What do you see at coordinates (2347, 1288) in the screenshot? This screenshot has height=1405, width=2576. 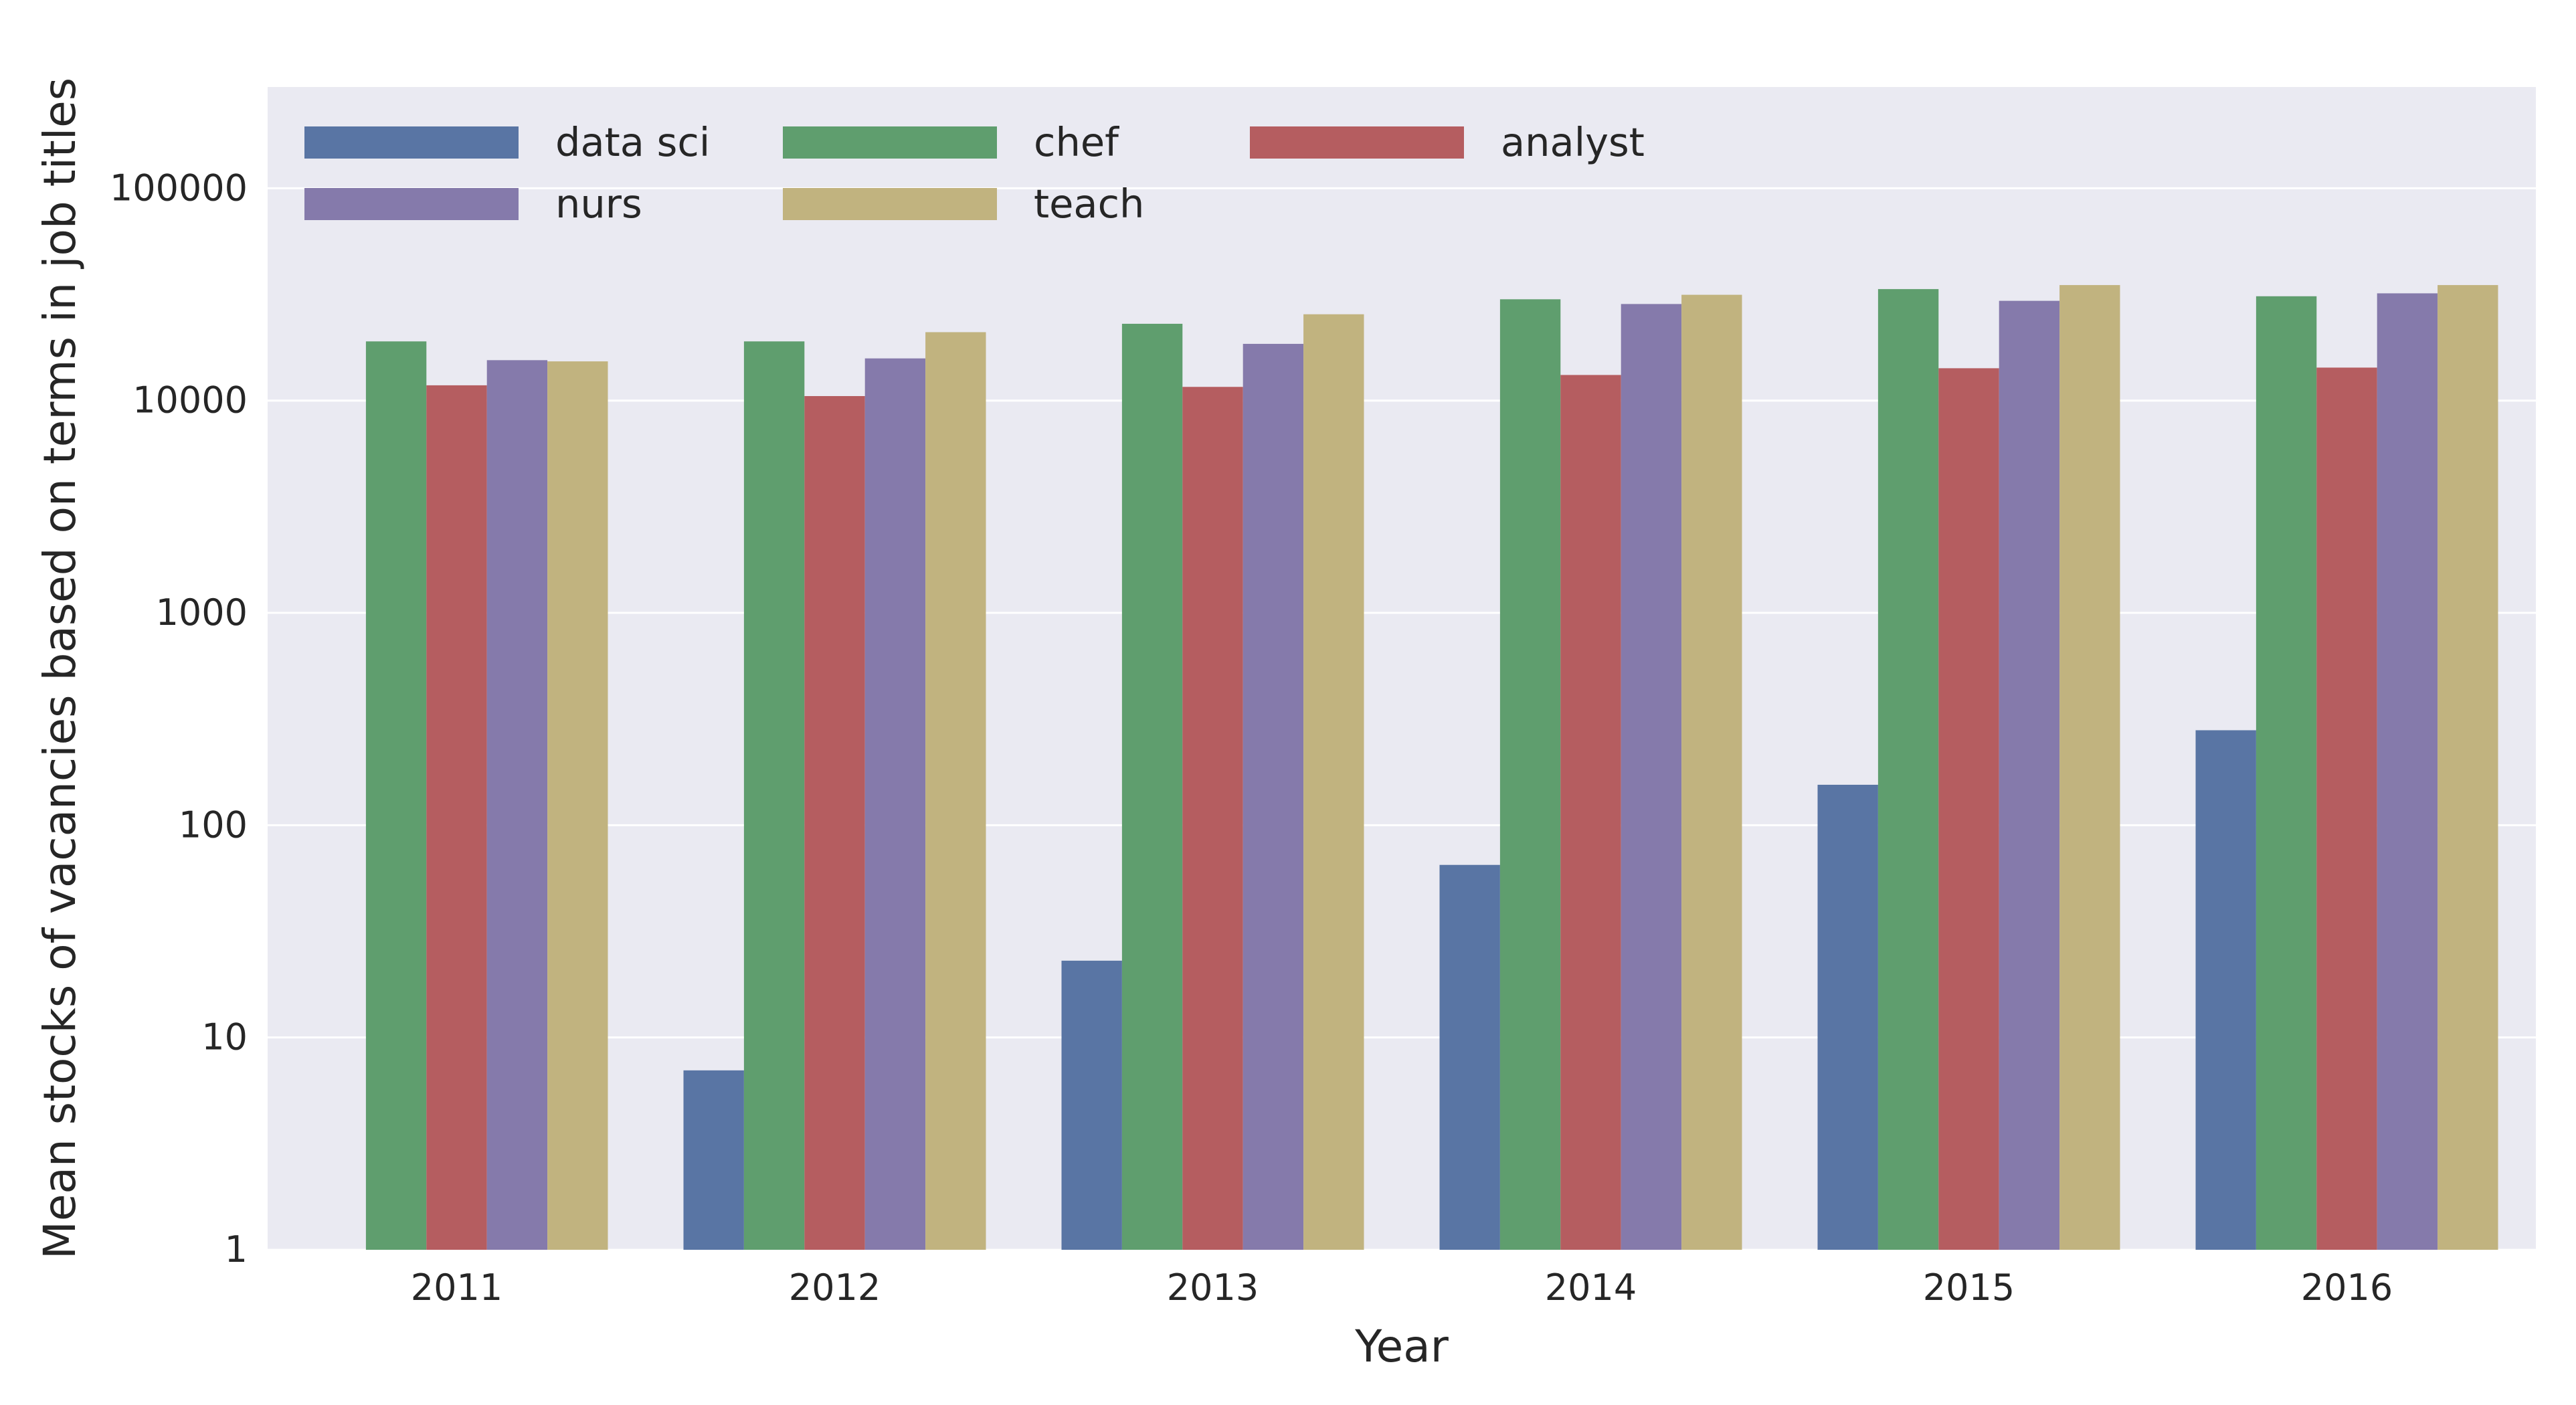 I see `x-tick-label: 2016` at bounding box center [2347, 1288].